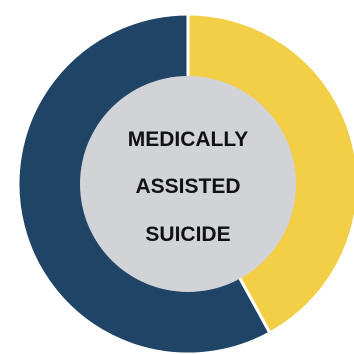 The height and width of the screenshot is (354, 354). What do you see at coordinates (187, 234) in the screenshot?
I see `center-label-line-3: SUICIDE` at bounding box center [187, 234].